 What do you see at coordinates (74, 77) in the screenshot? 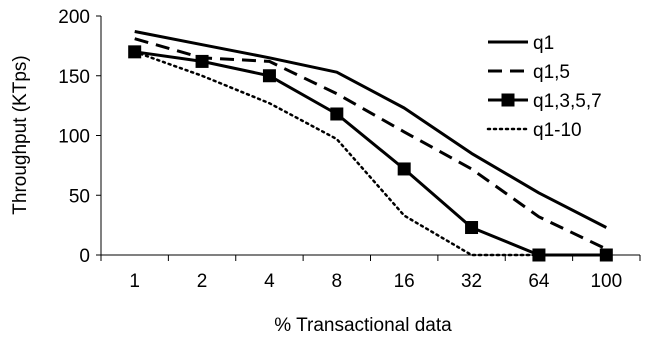
I see `y-tick-label: 150` at bounding box center [74, 77].